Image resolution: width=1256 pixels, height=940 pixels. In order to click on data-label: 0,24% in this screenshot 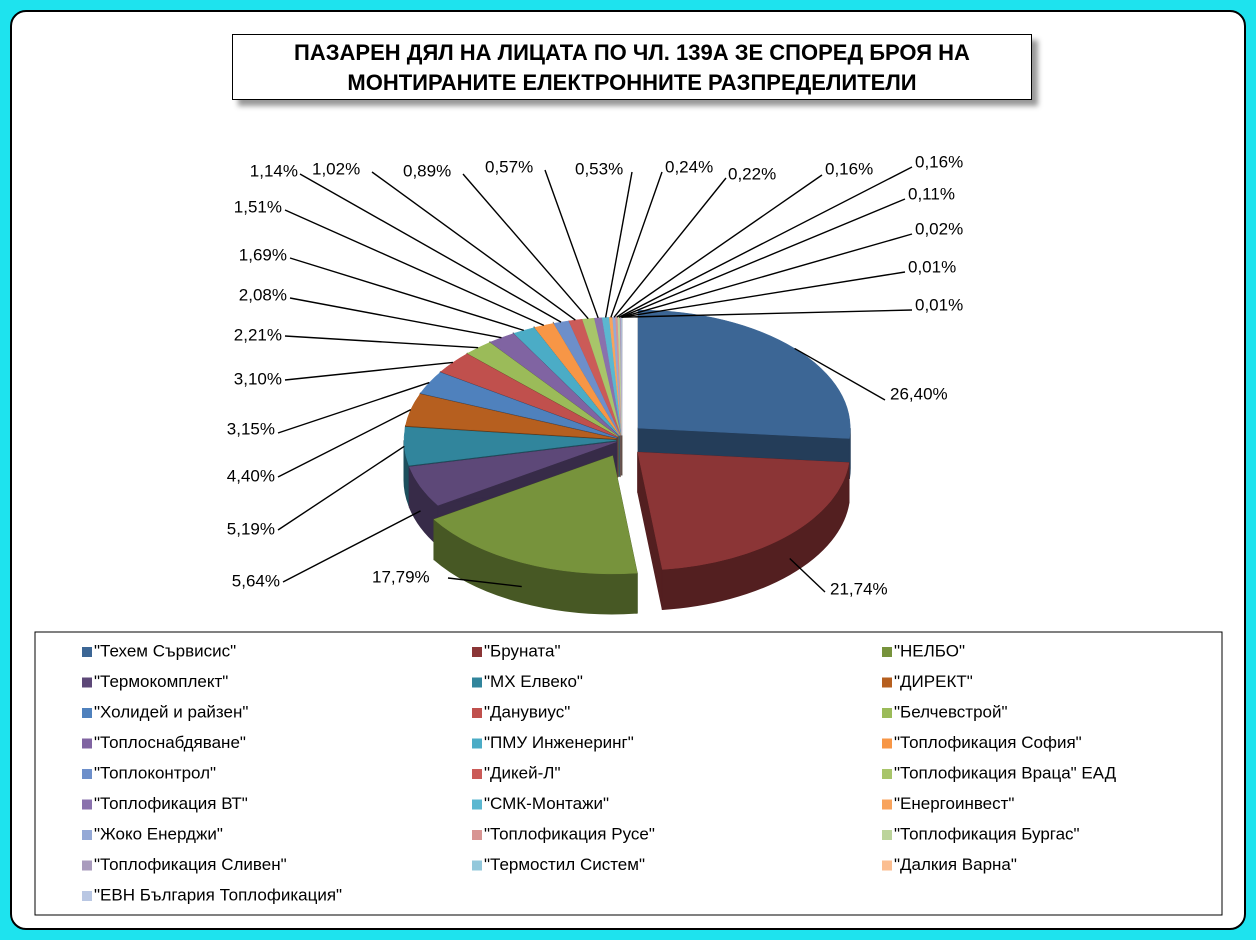, I will do `click(689, 166)`.